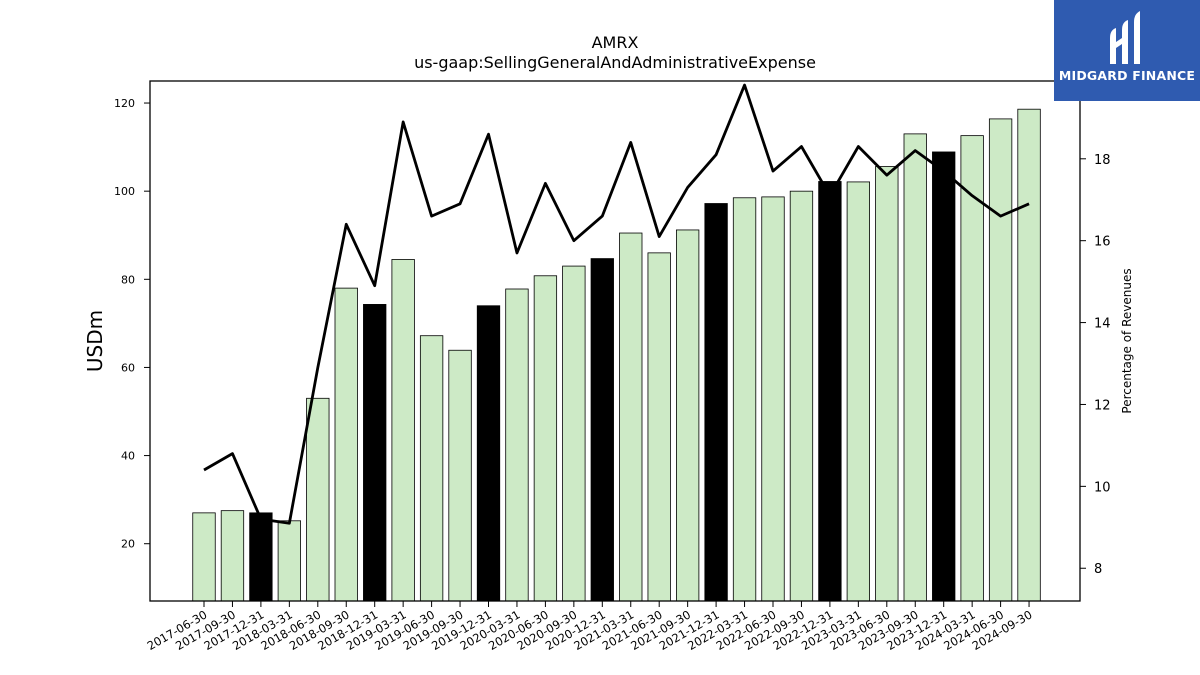 The width and height of the screenshot is (1200, 675). I want to click on y-tick-label: 60, so click(128, 367).